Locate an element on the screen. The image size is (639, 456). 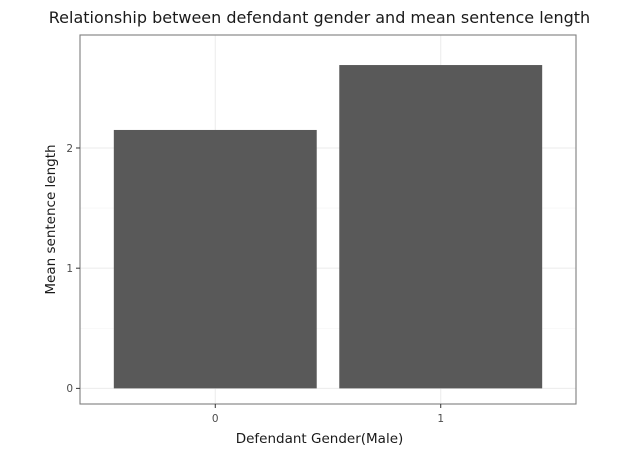
y-tick-label: 0 is located at coordinates (69, 389).